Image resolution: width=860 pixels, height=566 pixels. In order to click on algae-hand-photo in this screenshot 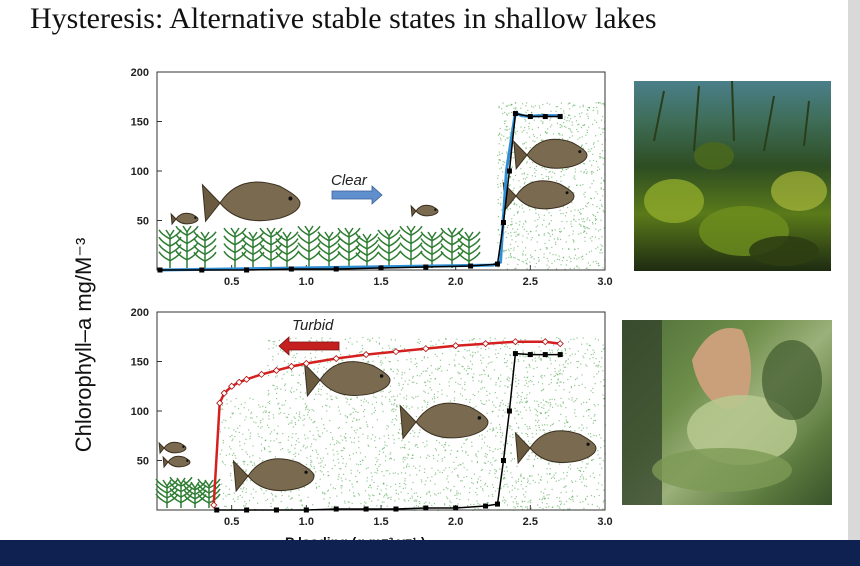, I will do `click(727, 412)`.